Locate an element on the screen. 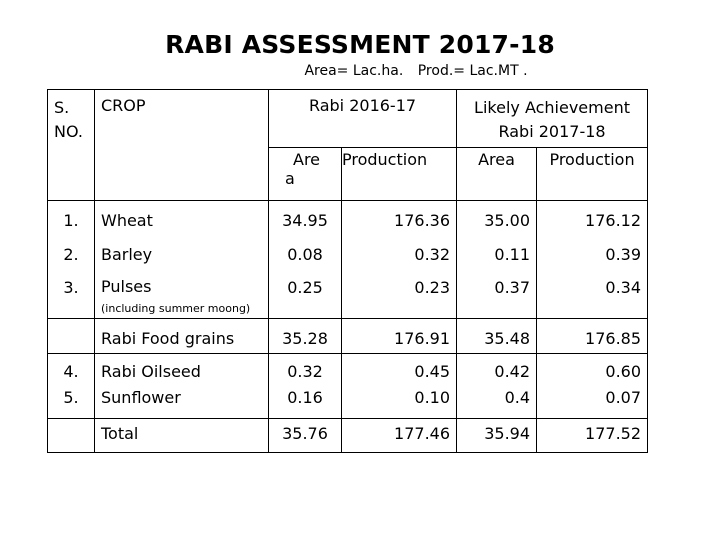 The width and height of the screenshot is (720, 540). production-2017-18: 177.52 is located at coordinates (592, 435).